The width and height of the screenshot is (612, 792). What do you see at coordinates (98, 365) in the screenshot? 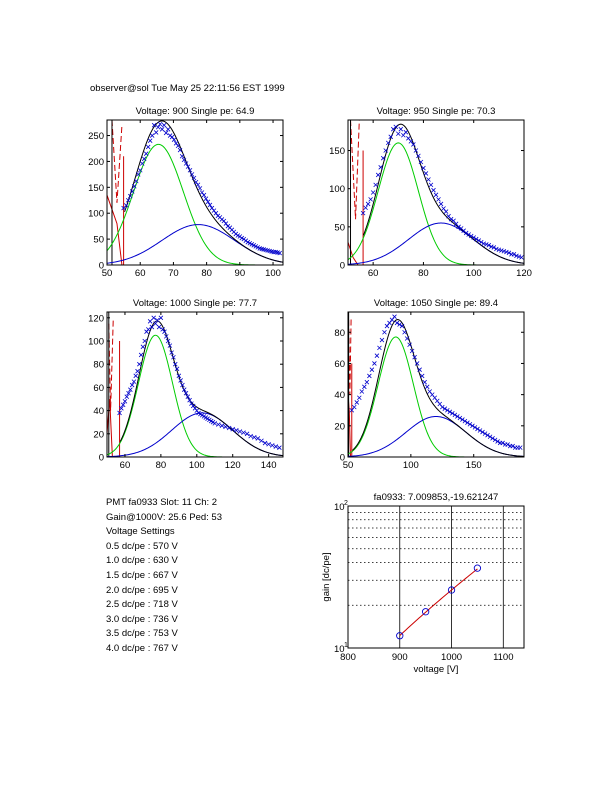
I see `y-tick-label: 80` at bounding box center [98, 365].